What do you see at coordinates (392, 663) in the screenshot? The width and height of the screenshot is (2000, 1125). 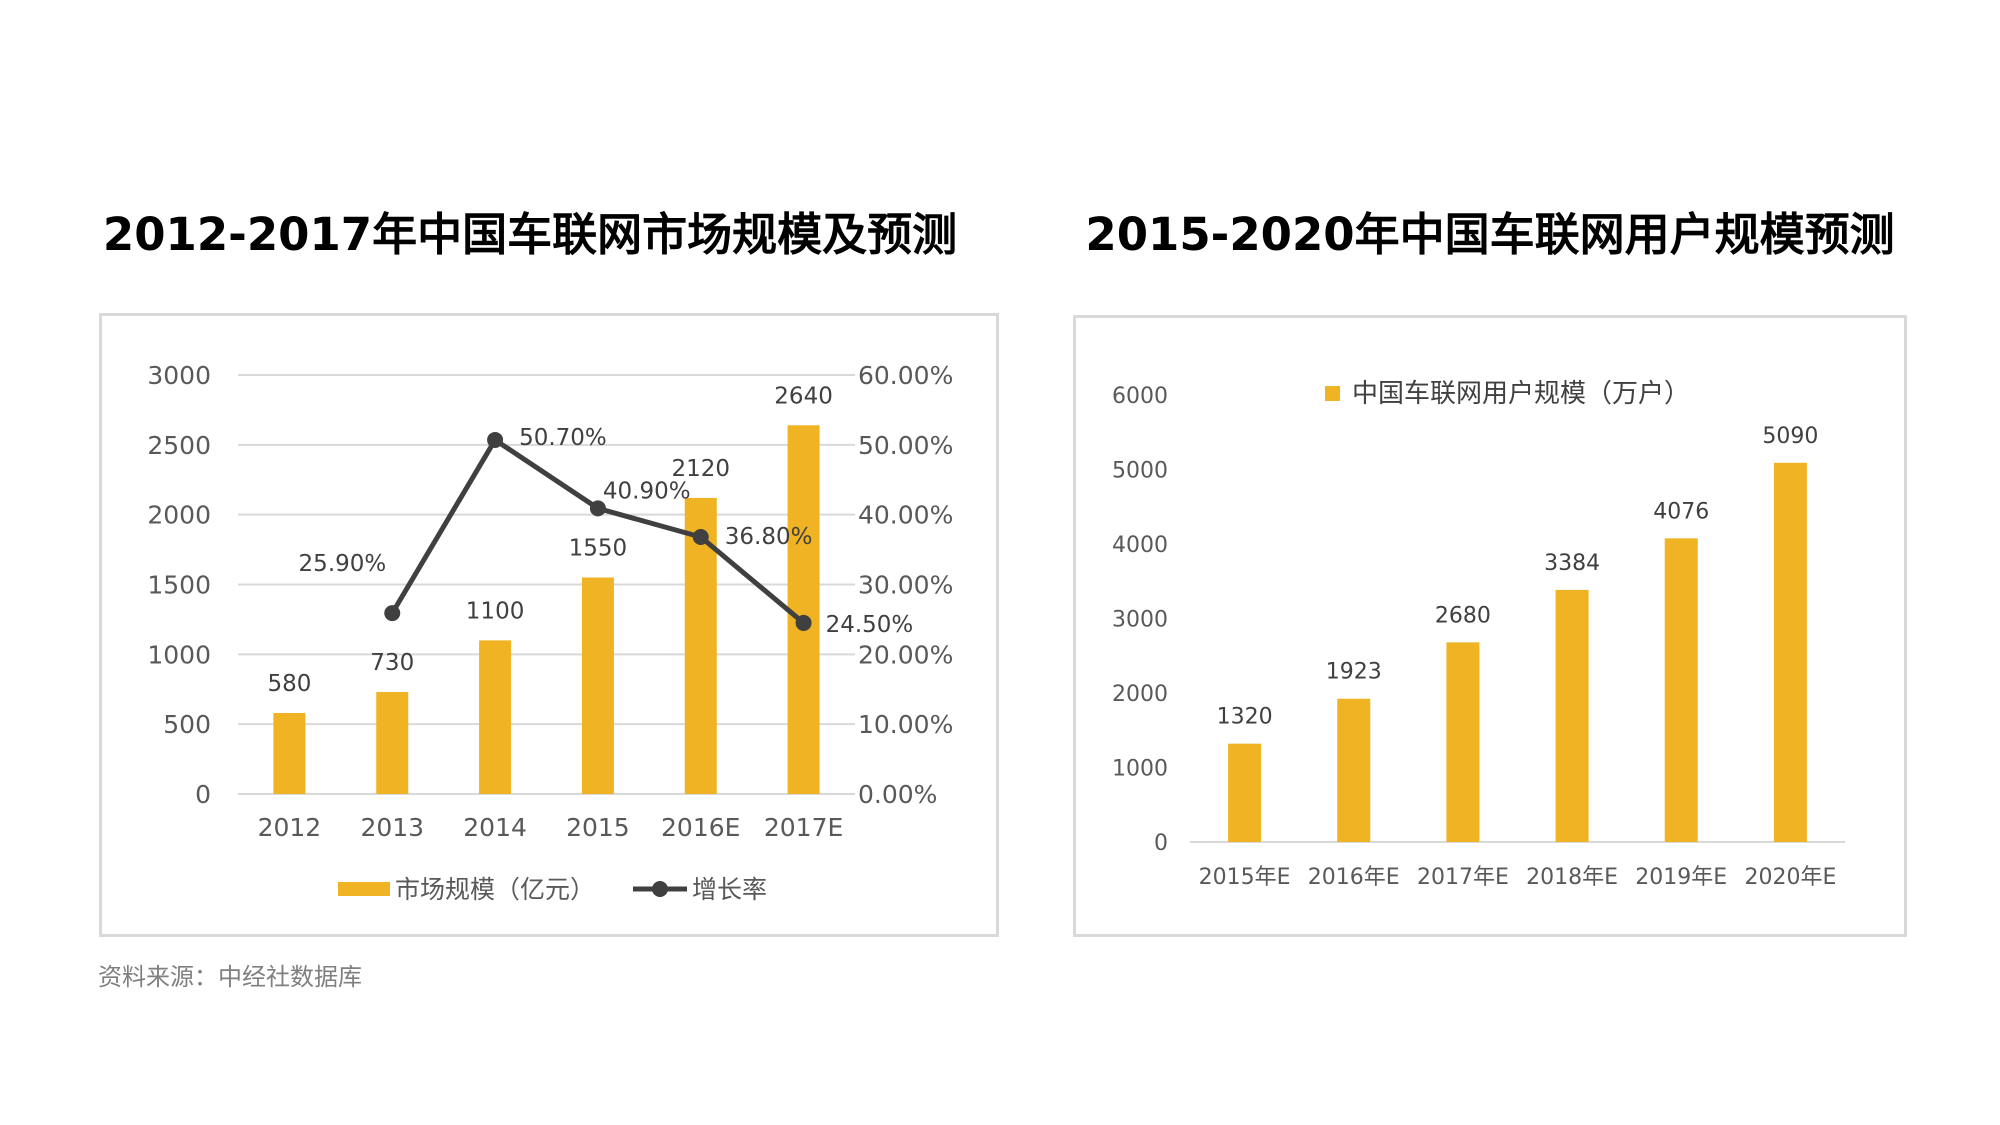 I see `chart1-bar-label: 730` at bounding box center [392, 663].